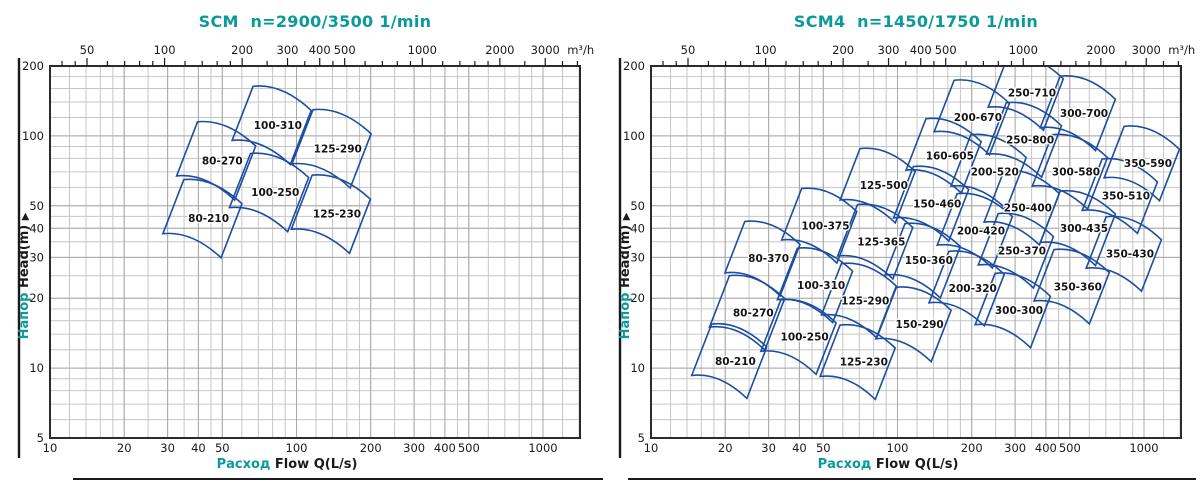 The width and height of the screenshot is (1200, 496). I want to click on top-axis-tick-label: 300, so click(288, 50).